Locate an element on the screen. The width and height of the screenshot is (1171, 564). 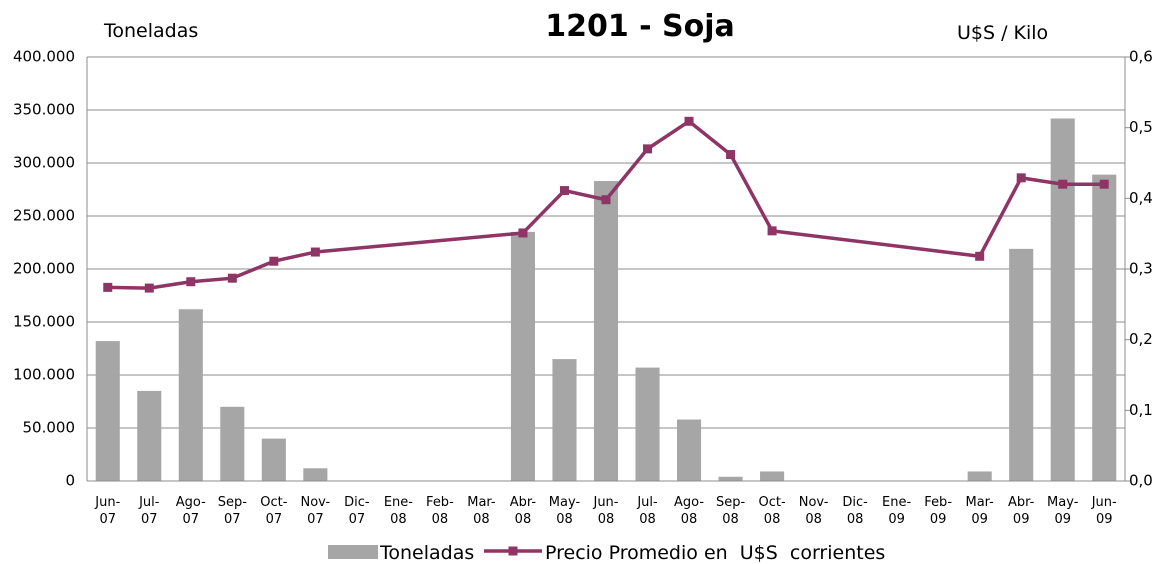
x-tick-label: Mar-09 is located at coordinates (979, 511).